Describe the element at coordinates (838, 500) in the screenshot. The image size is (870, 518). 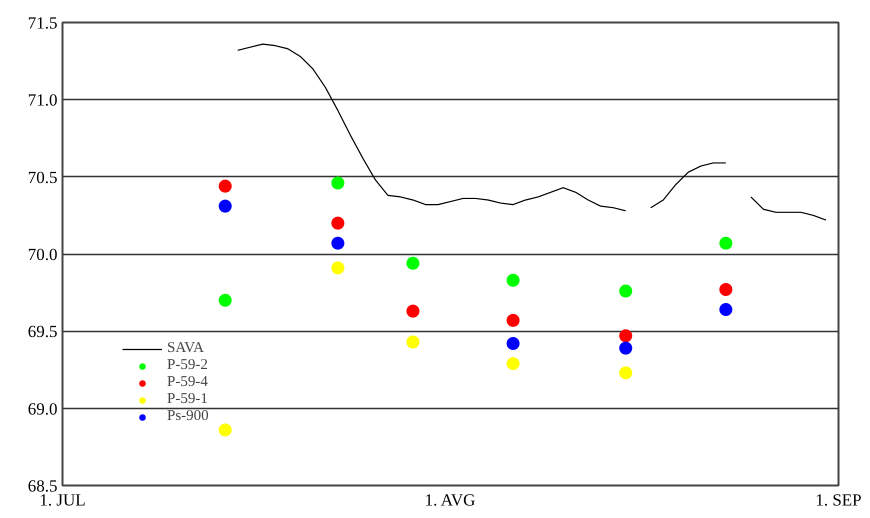
I see `x-tick-label: 1. SEP` at that location.